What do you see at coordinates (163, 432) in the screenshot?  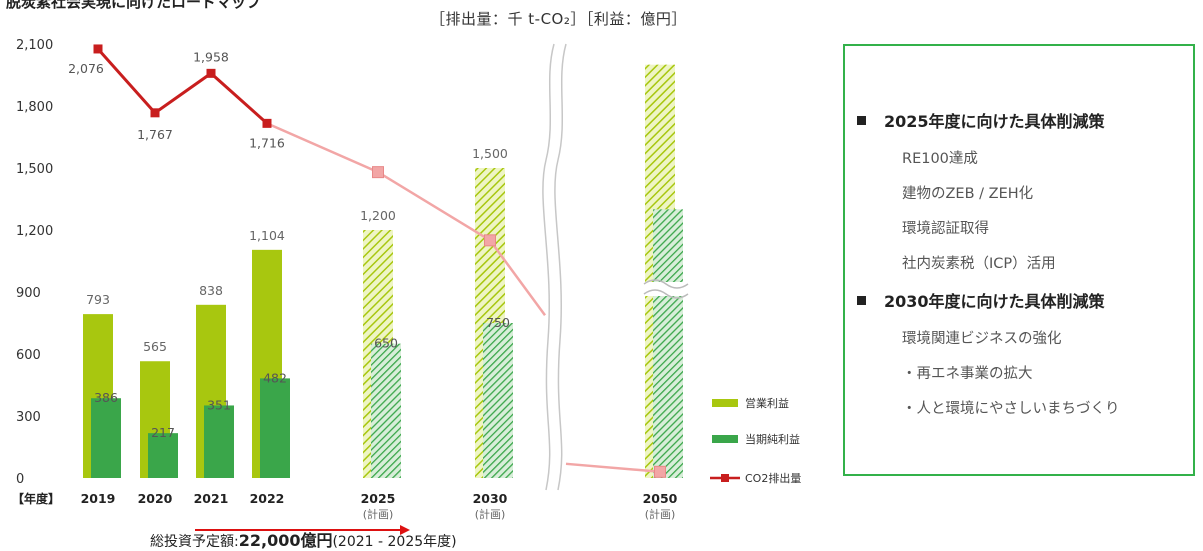 I see `net-profit-label: 217` at bounding box center [163, 432].